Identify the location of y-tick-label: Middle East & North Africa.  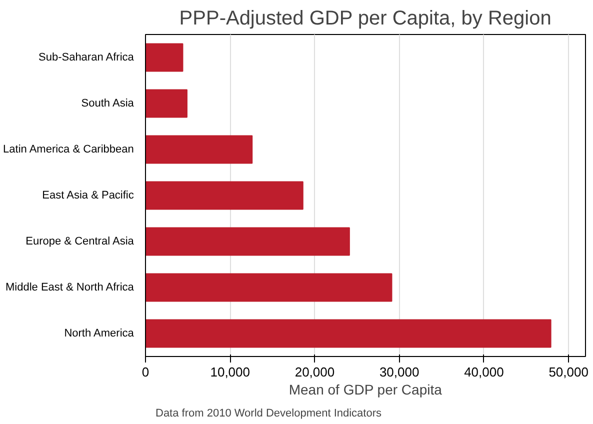
(70, 288).